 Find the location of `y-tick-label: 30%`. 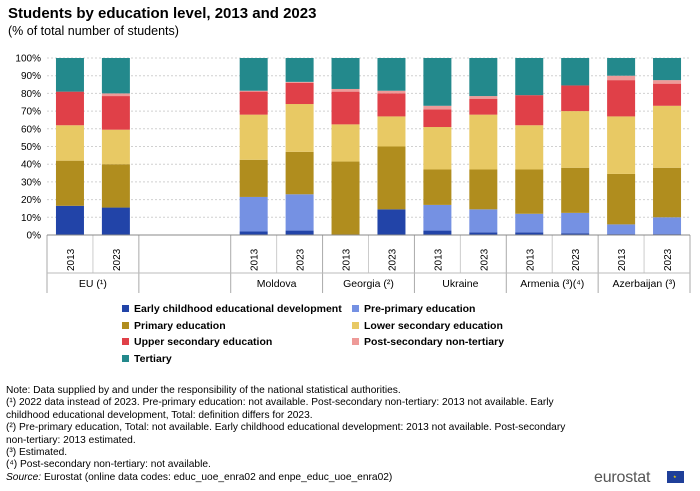

y-tick-label: 30% is located at coordinates (31, 182).